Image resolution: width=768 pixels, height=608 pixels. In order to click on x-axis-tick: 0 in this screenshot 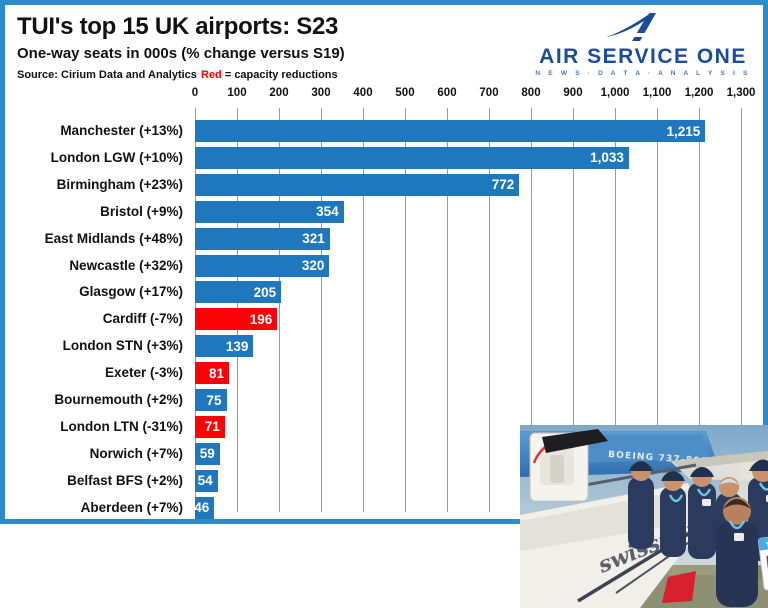, I will do `click(195, 93)`.